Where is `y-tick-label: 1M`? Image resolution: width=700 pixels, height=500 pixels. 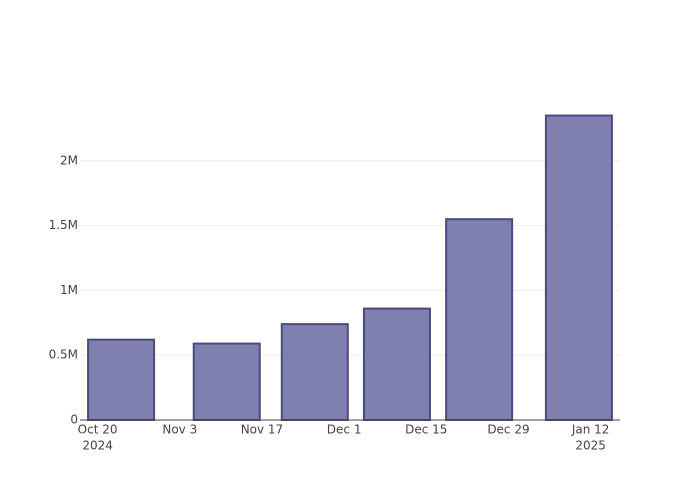 y-tick-label: 1M is located at coordinates (69, 290).